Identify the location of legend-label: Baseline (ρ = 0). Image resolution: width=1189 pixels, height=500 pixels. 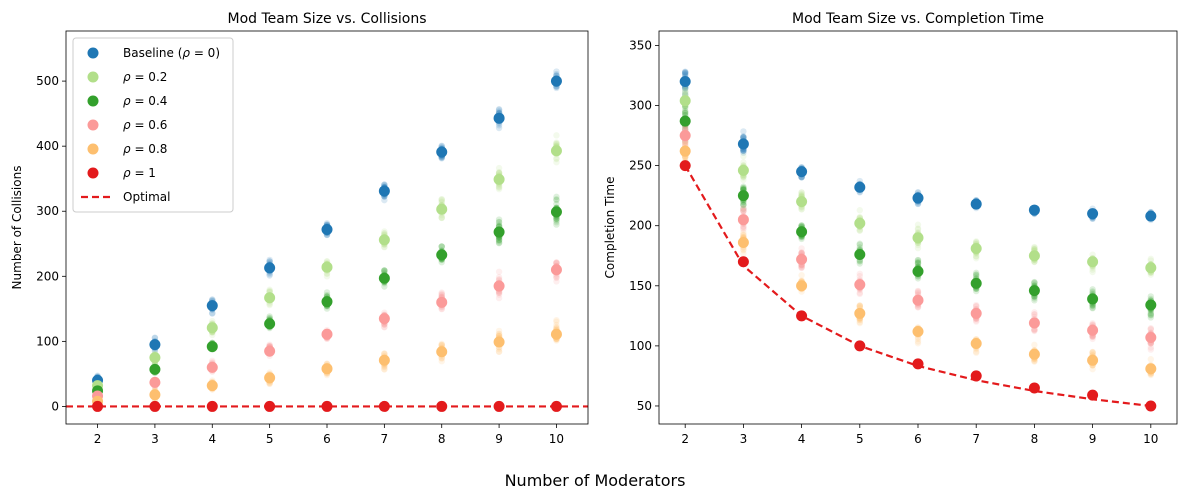
(171, 53).